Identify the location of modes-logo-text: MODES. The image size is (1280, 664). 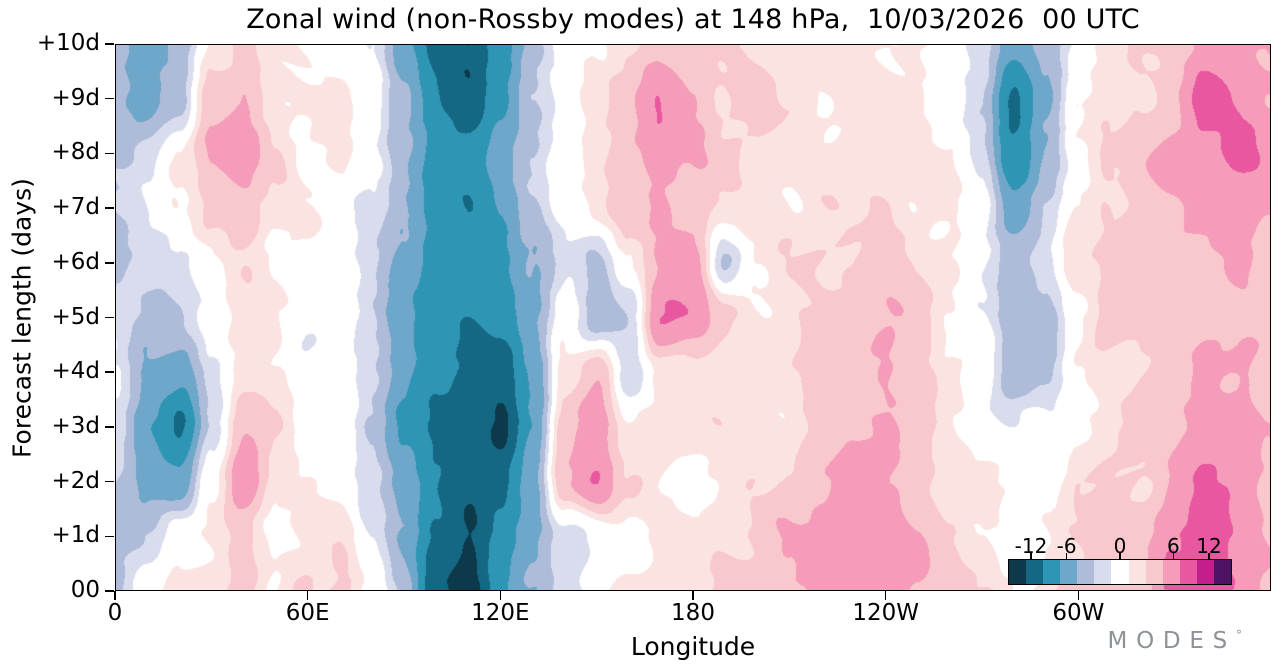
(1171, 641).